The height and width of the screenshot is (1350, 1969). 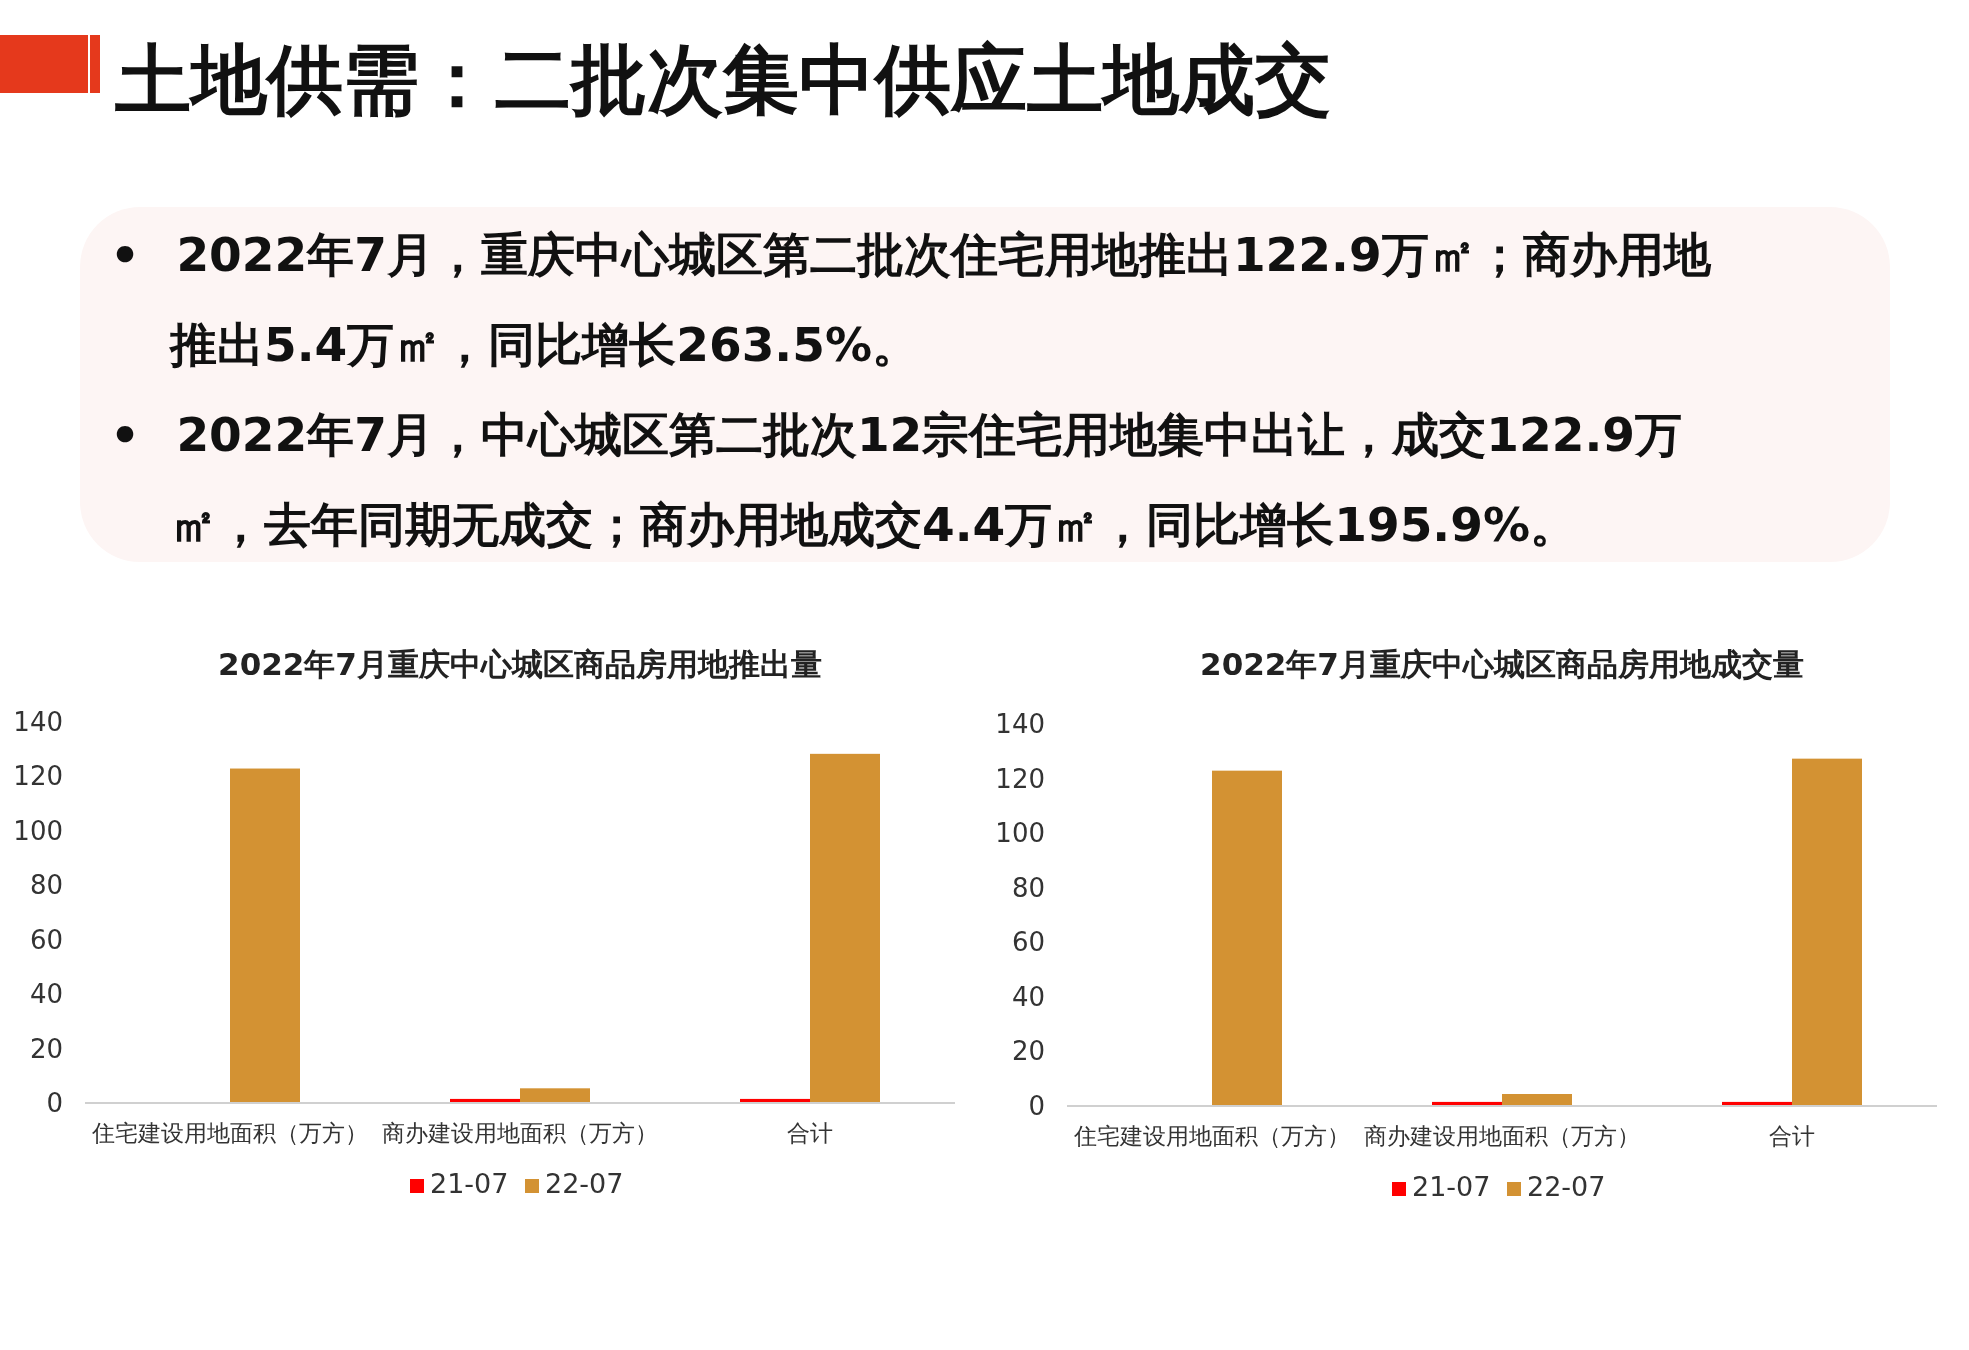 What do you see at coordinates (1502, 664) in the screenshot?
I see `chart-title: 2022年7月重庆中心城区商品房用地成交量` at bounding box center [1502, 664].